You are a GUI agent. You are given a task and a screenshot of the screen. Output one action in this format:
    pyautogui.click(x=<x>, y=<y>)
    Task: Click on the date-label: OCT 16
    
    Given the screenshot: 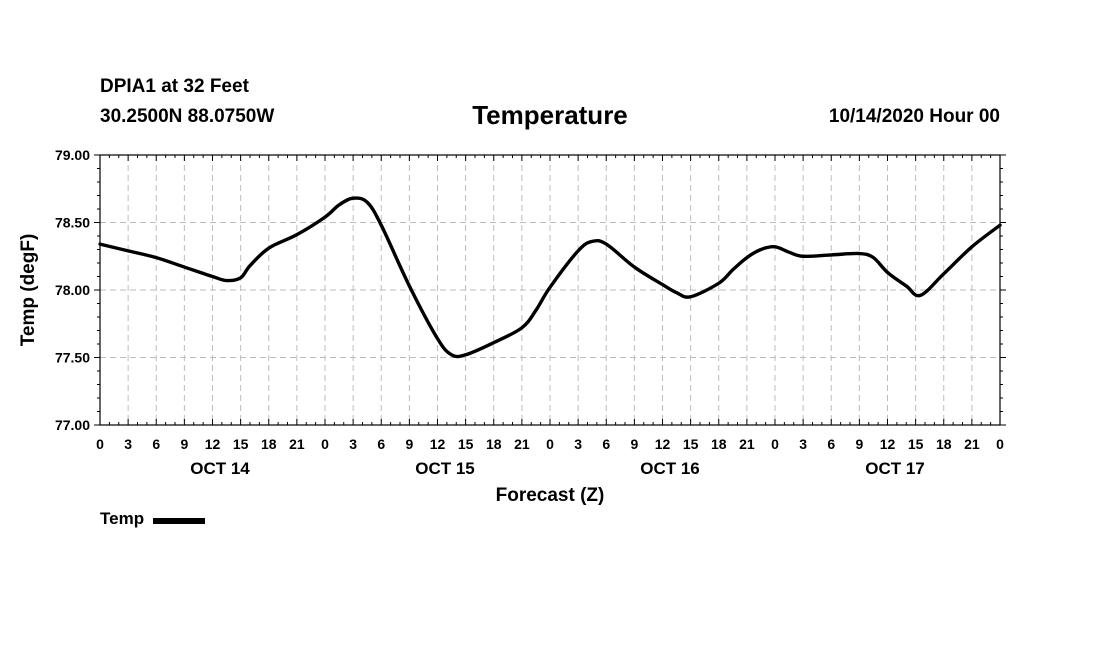 What is the action you would take?
    pyautogui.click(x=670, y=468)
    